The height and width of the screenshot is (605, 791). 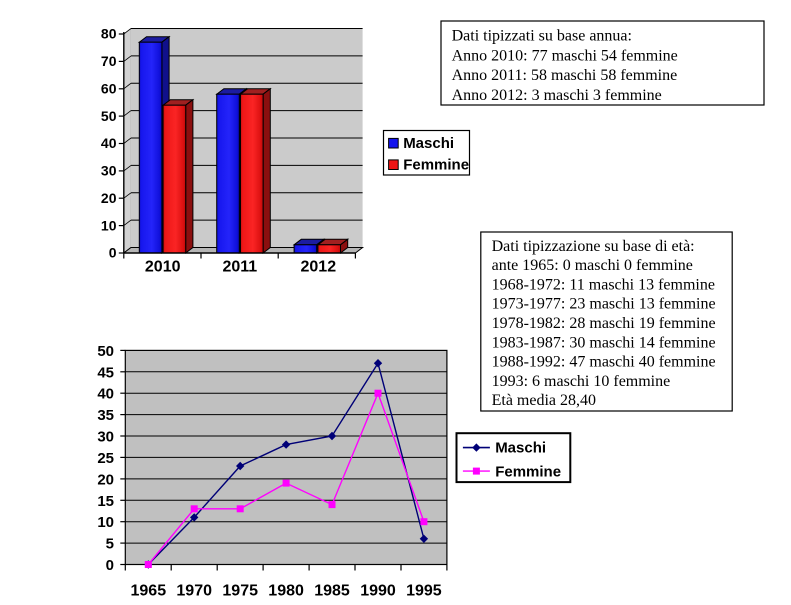 I want to click on svg-text: Anno 2012: 3 maschi 3 femmine, so click(x=557, y=95).